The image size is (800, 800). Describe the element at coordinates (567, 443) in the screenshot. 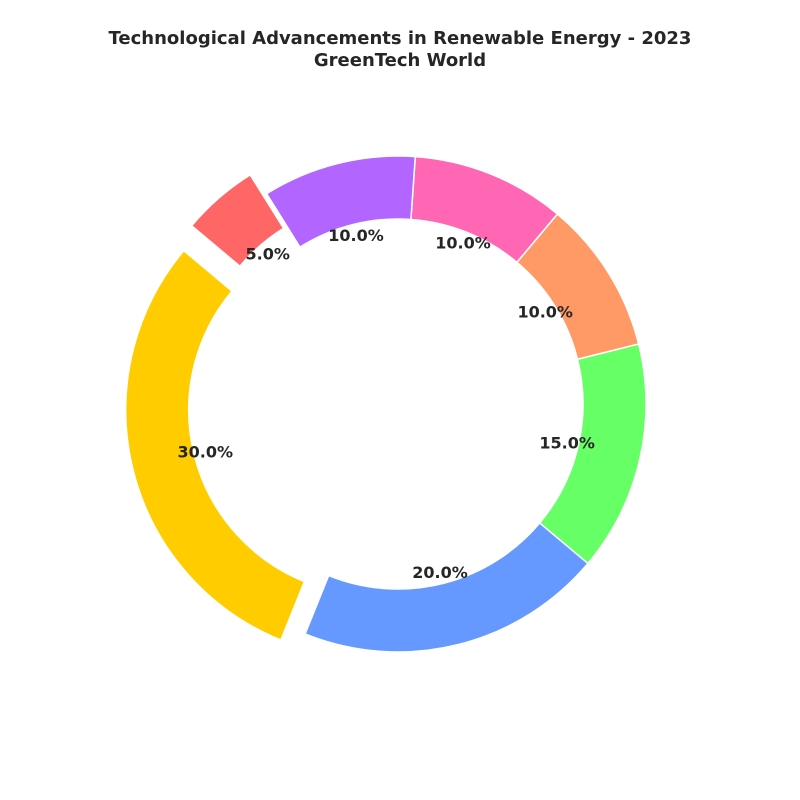

I see `slice-value-label-2: 15.0%` at that location.